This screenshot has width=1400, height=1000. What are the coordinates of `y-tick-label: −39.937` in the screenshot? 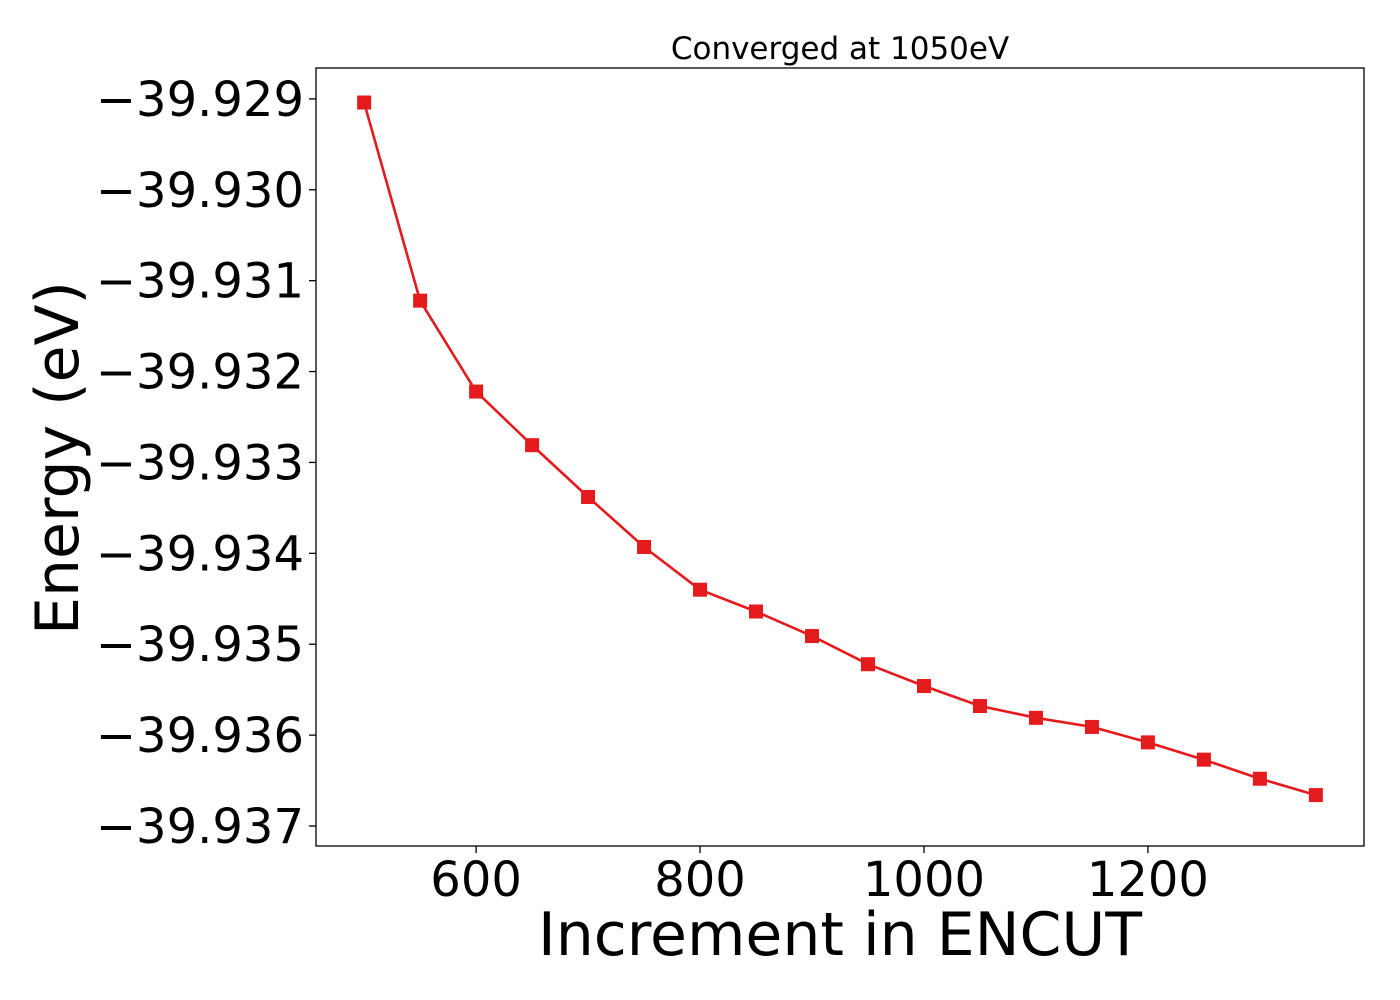 It's located at (200, 827).